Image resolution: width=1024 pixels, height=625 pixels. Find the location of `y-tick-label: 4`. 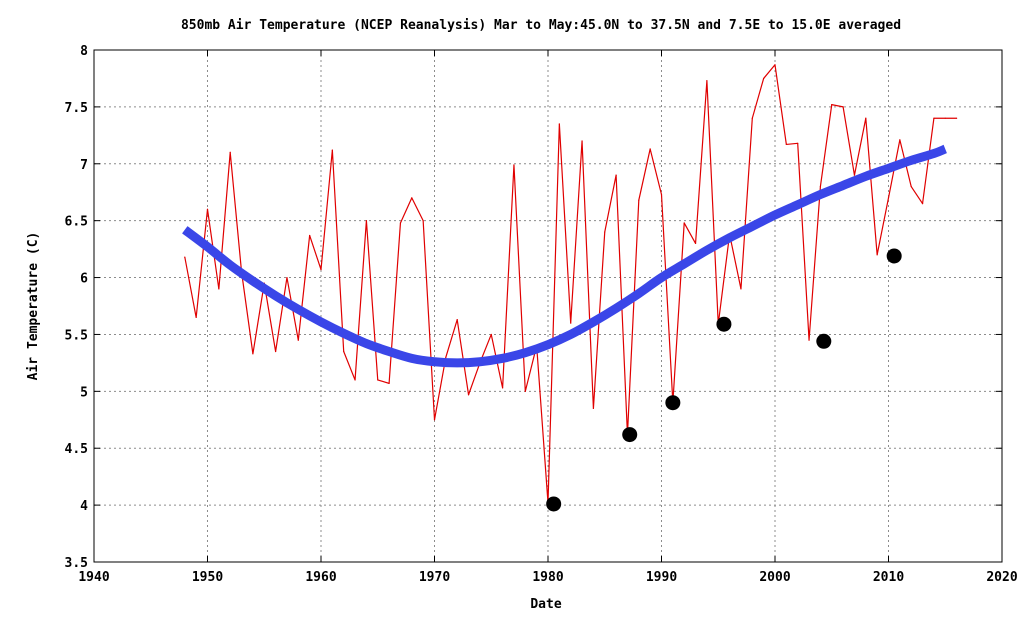

y-tick-label: 4 is located at coordinates (84, 506).